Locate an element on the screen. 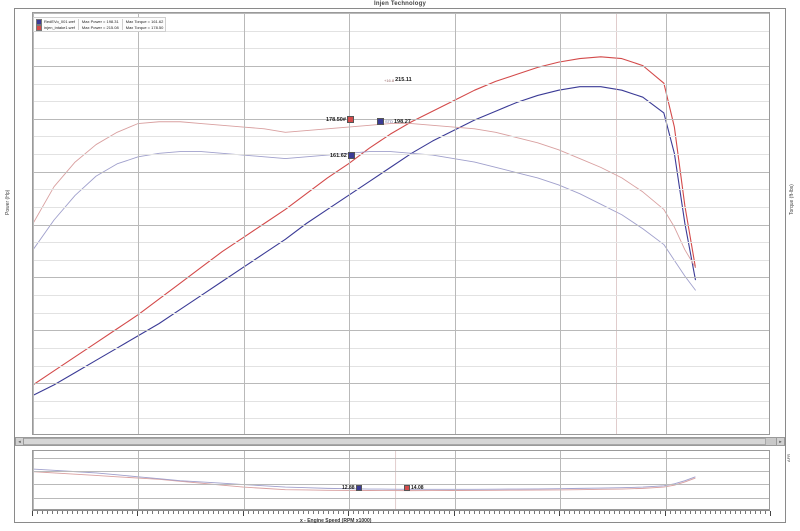 The image size is (800, 531). right-axis-title: Torque (ft-lbs) is located at coordinates (792, 199).